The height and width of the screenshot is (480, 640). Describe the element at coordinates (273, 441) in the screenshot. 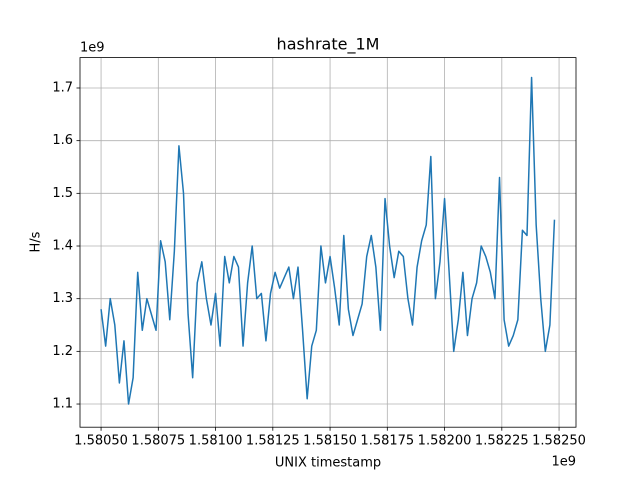

I see `x-tick-label: 1.58125` at that location.